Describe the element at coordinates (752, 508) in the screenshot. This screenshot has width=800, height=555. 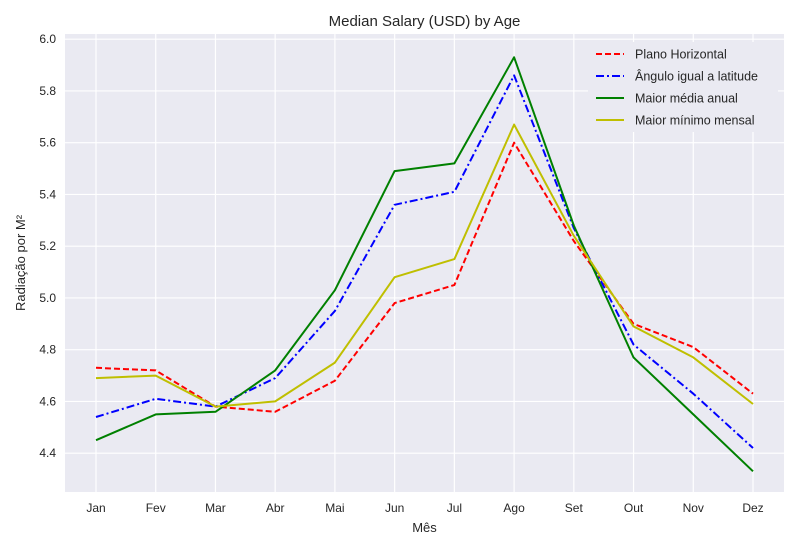
I see `x-tick-label: Dez` at that location.